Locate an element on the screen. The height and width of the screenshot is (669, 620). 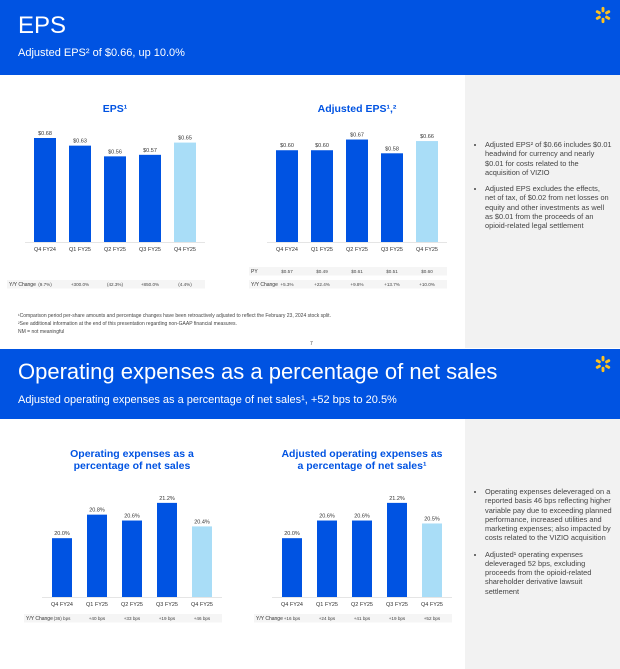
row-value: +10.0% is located at coordinates (427, 284).